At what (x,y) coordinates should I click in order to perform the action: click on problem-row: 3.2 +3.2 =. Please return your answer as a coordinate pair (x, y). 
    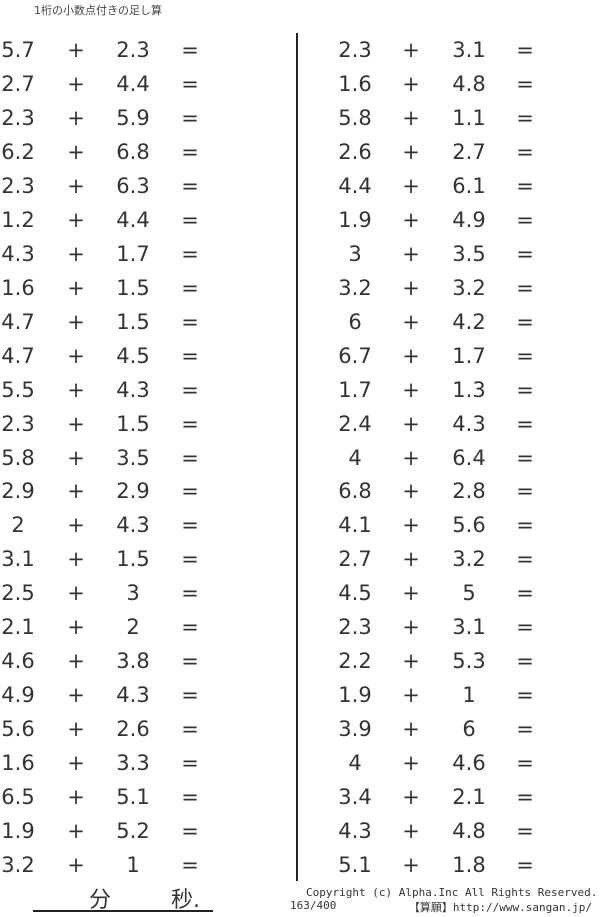
    Looking at the image, I should click on (267, 288).